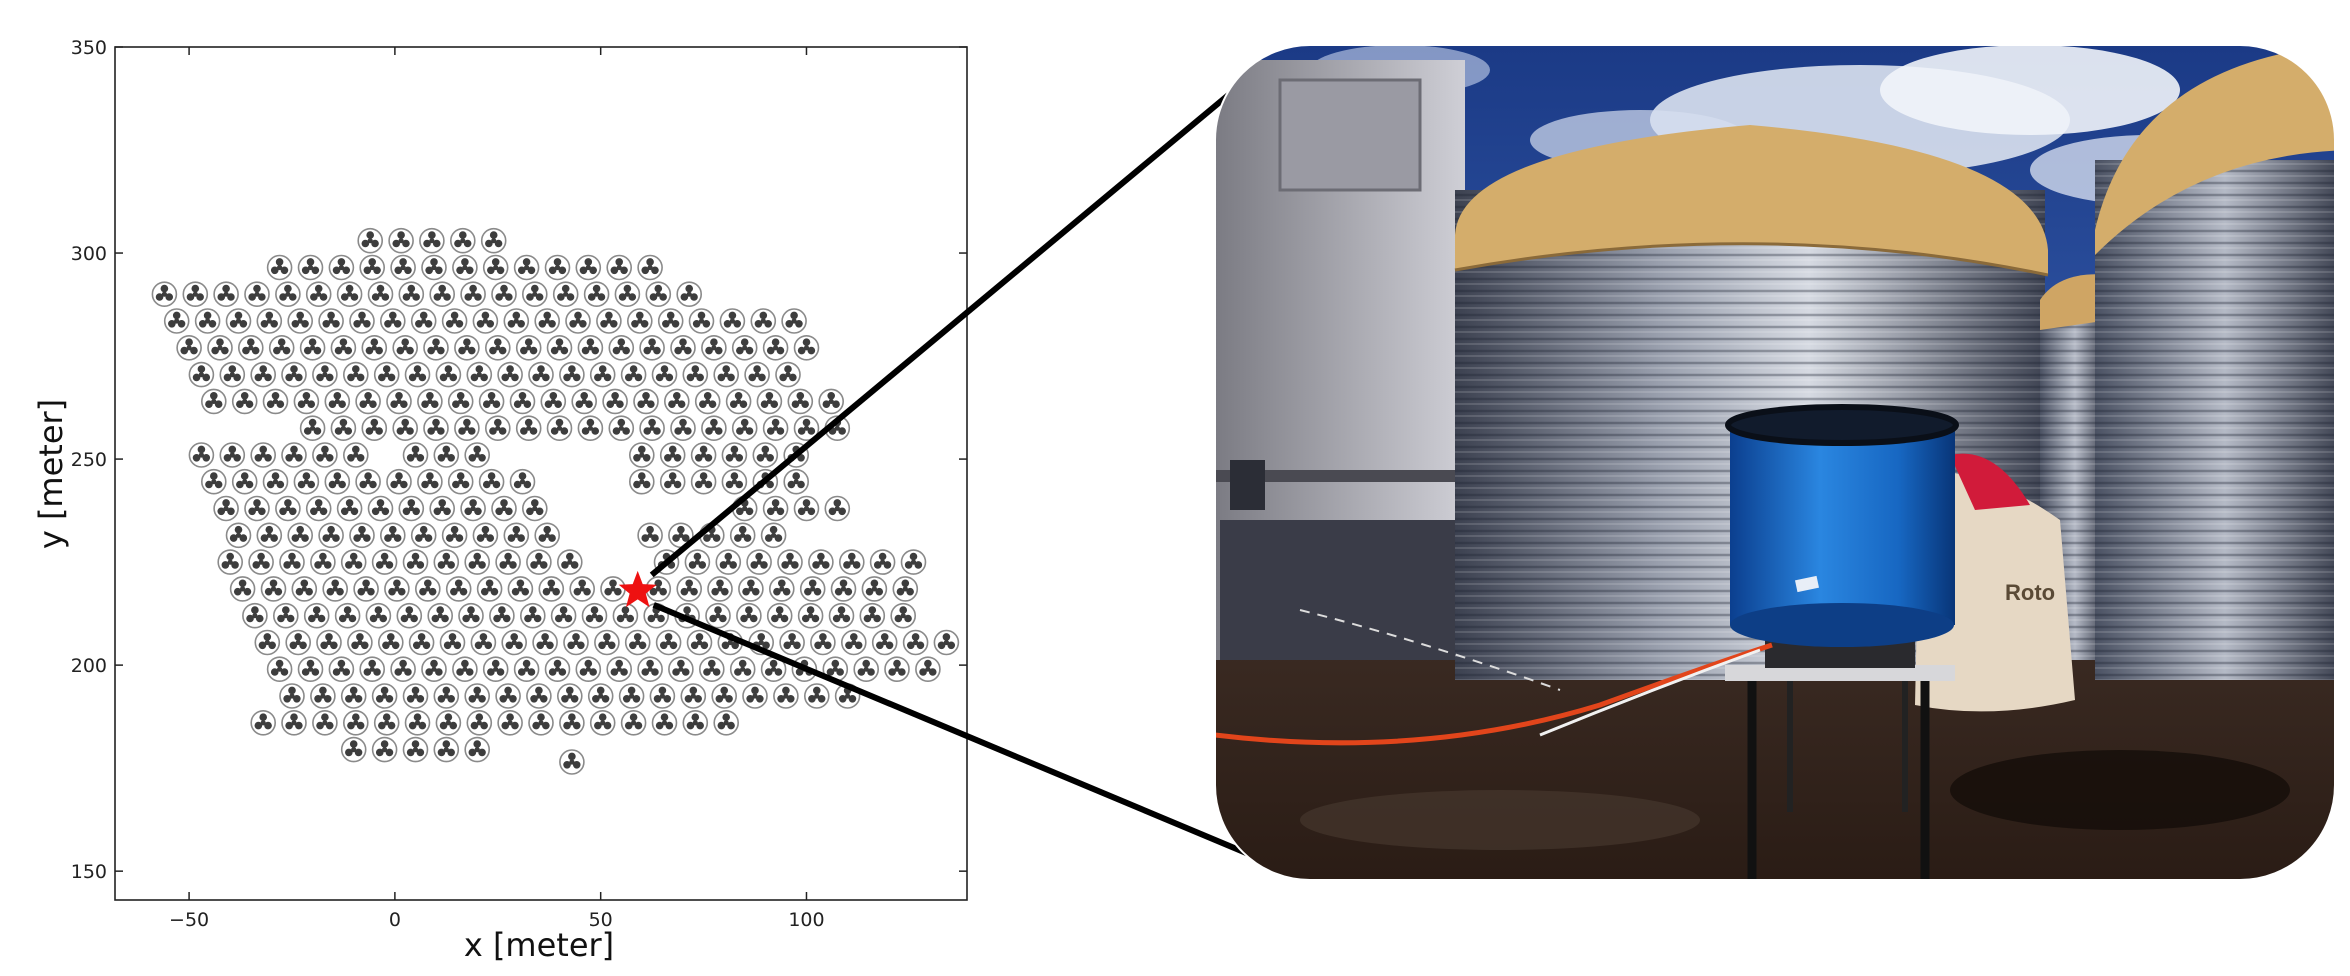 This screenshot has width=2350, height=976. Describe the element at coordinates (2030, 592) in the screenshot. I see `tent-text: Roto` at that location.